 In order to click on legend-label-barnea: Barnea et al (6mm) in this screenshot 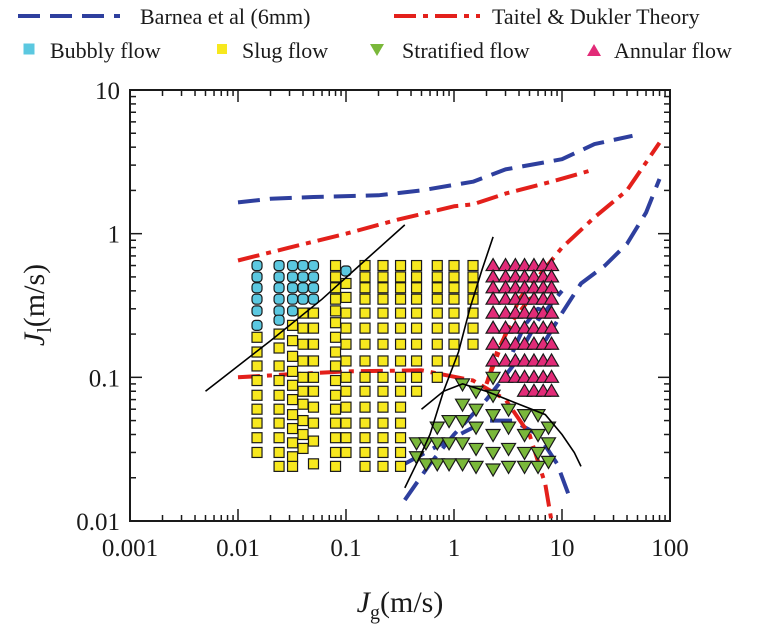, I will do `click(225, 16)`.